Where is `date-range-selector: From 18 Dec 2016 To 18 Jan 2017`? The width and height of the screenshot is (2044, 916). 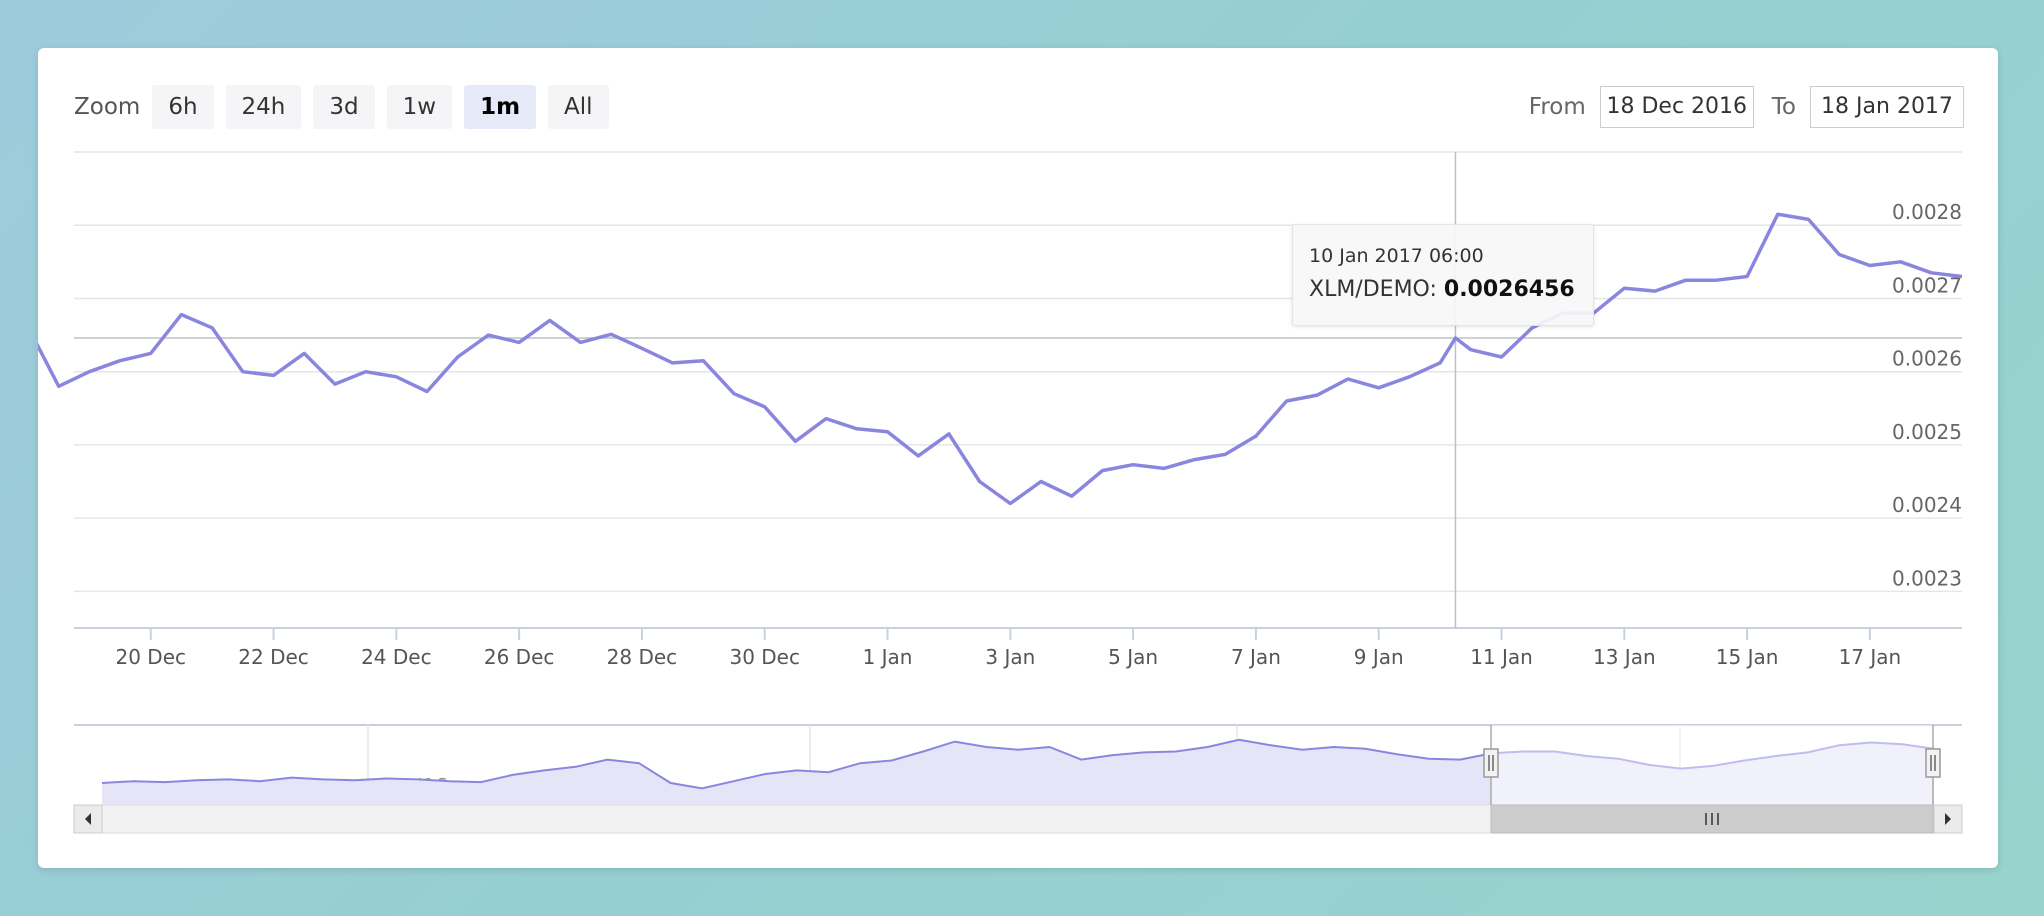
date-range-selector: From 18 Dec 2016 To 18 Jan 2017 is located at coordinates (1737, 107).